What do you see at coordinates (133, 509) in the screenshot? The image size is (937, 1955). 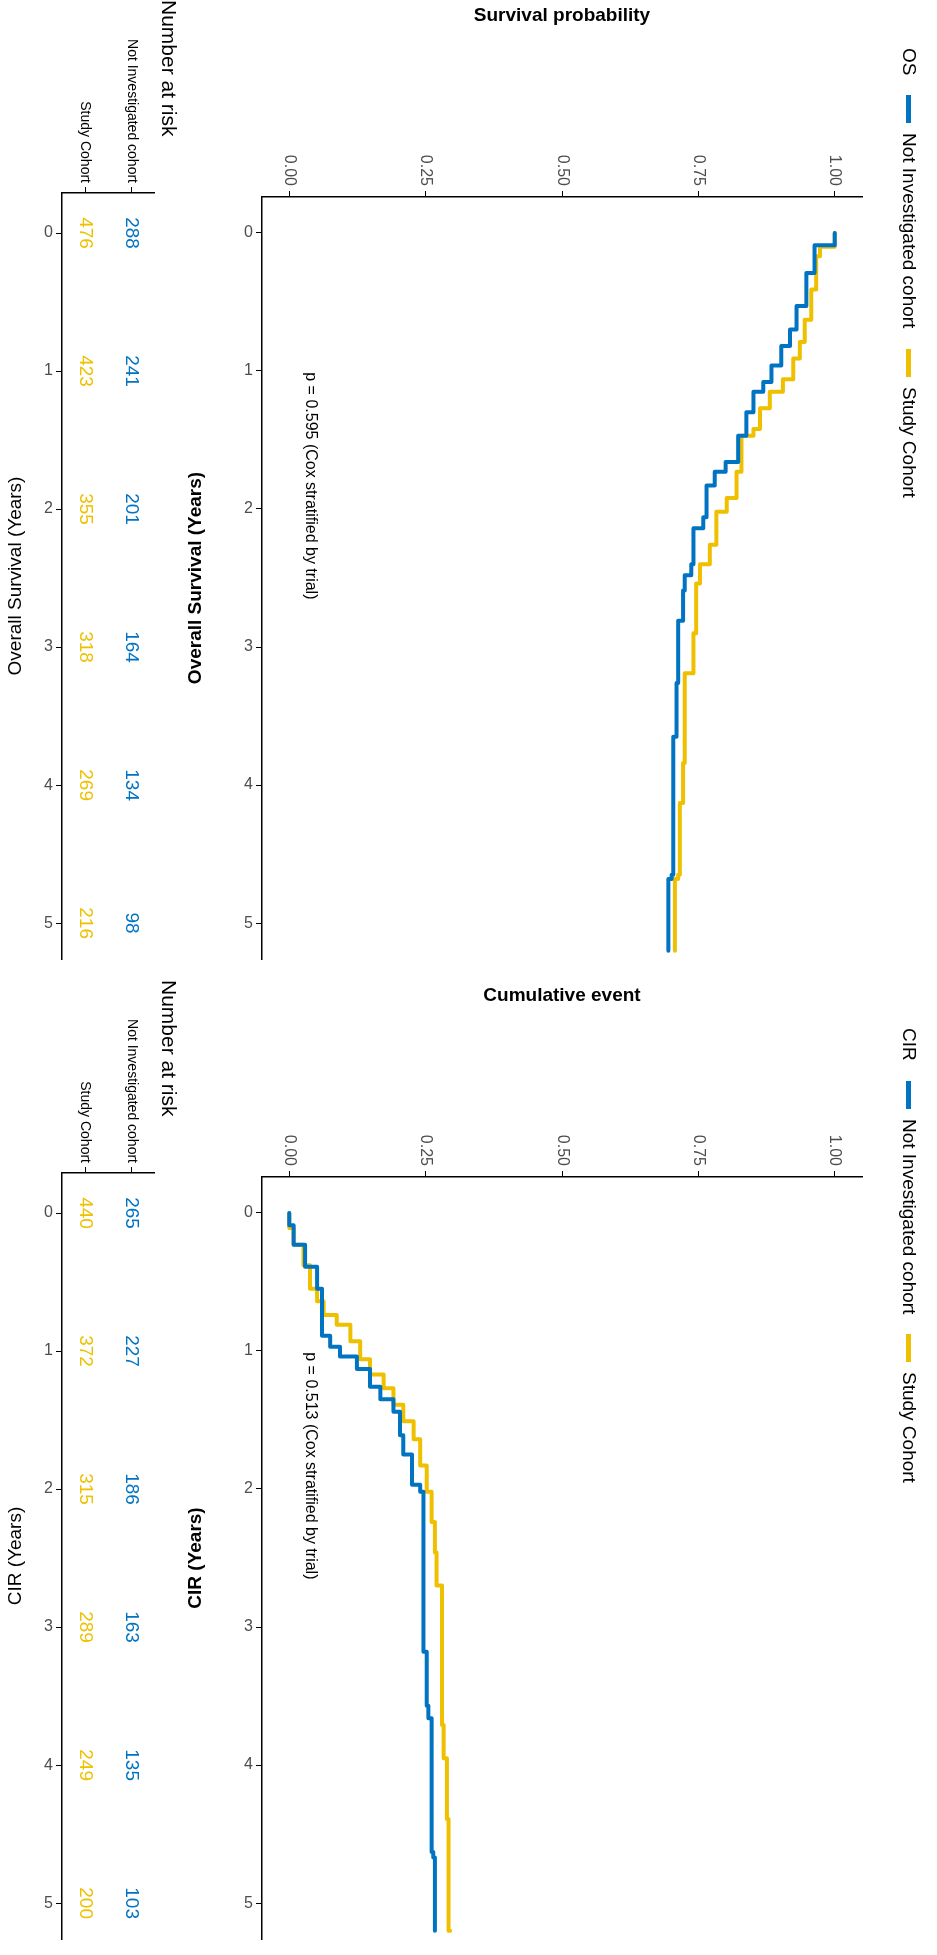 I see `data-label: 201` at bounding box center [133, 509].